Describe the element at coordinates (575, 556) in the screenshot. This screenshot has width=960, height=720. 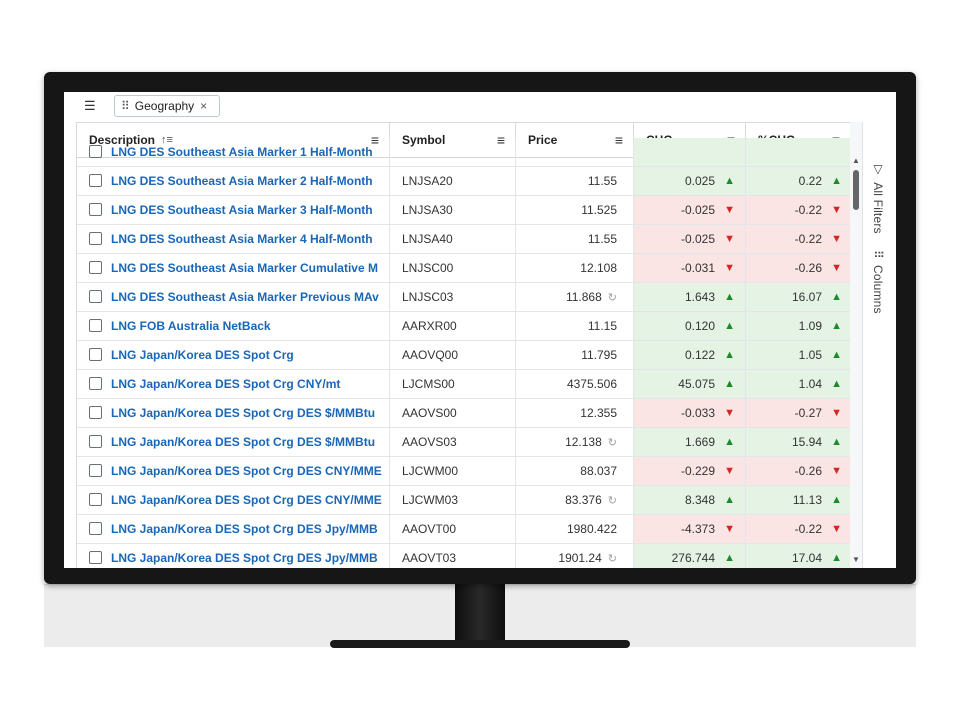
I see `price-cell: 1901.24 ↻` at that location.